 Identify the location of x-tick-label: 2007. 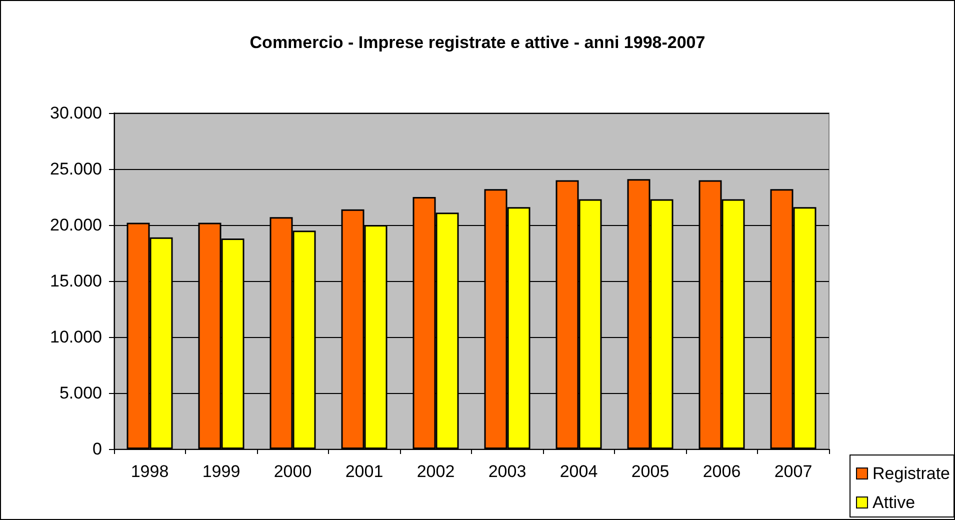
(793, 471).